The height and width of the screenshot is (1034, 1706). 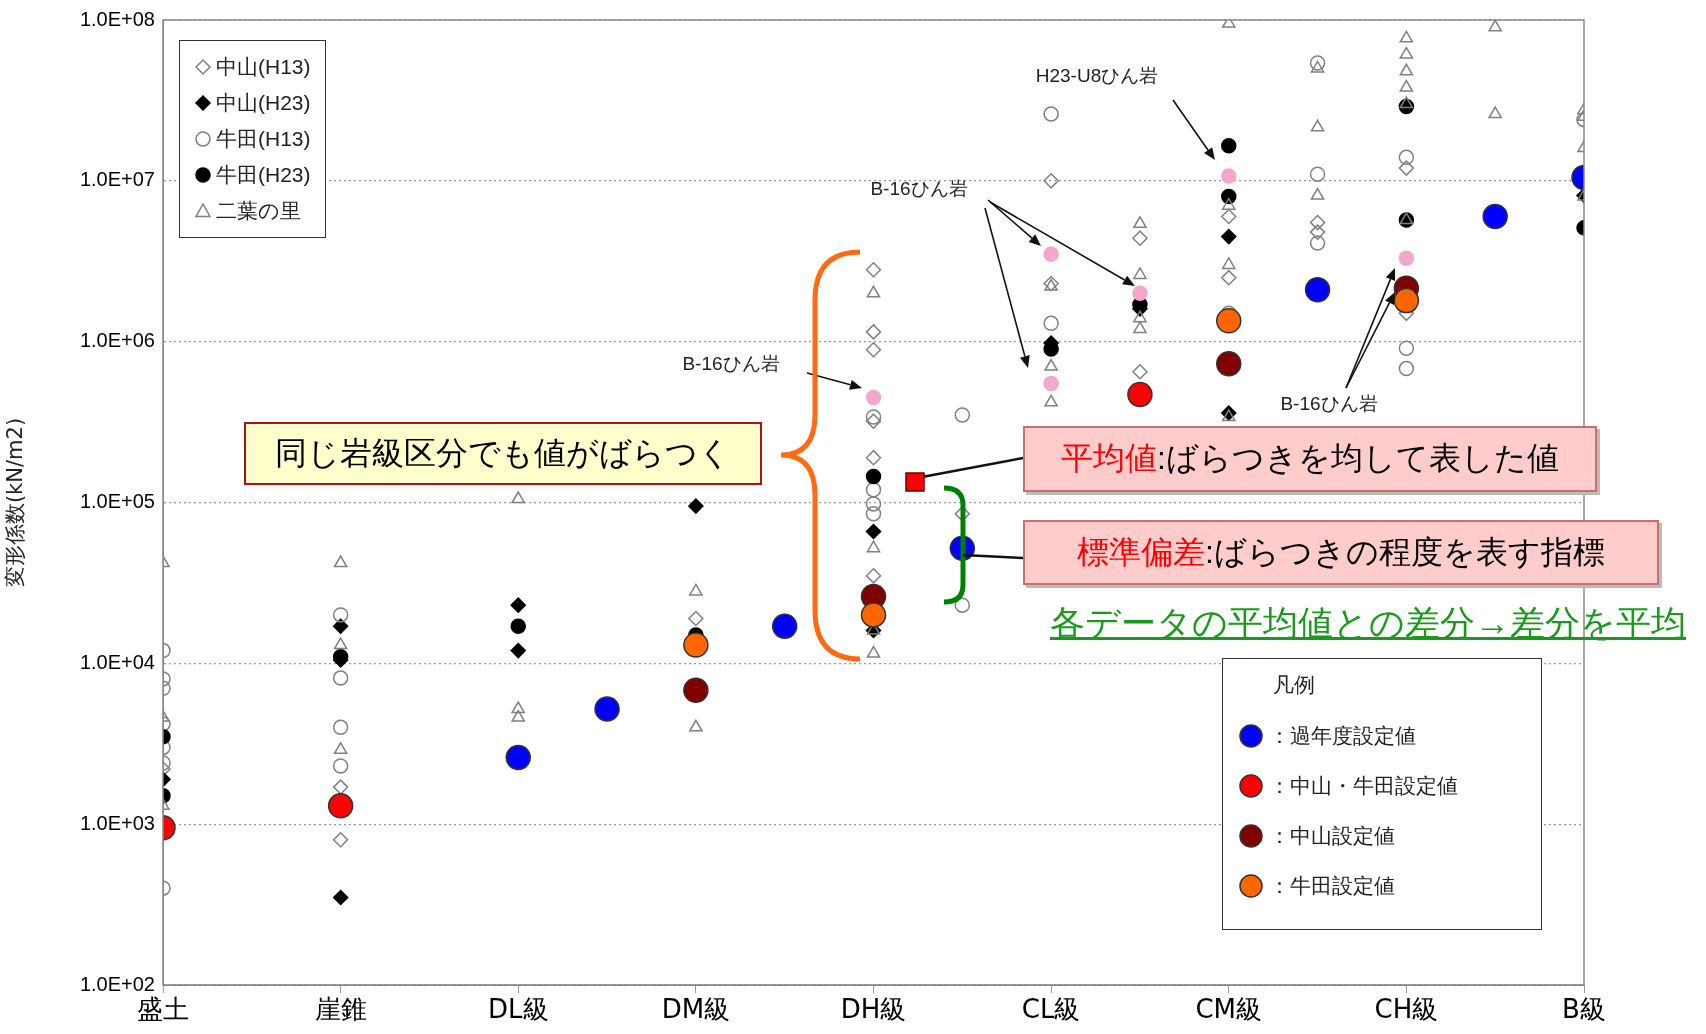 What do you see at coordinates (1294, 685) in the screenshot?
I see `legend-title: 凡例` at bounding box center [1294, 685].